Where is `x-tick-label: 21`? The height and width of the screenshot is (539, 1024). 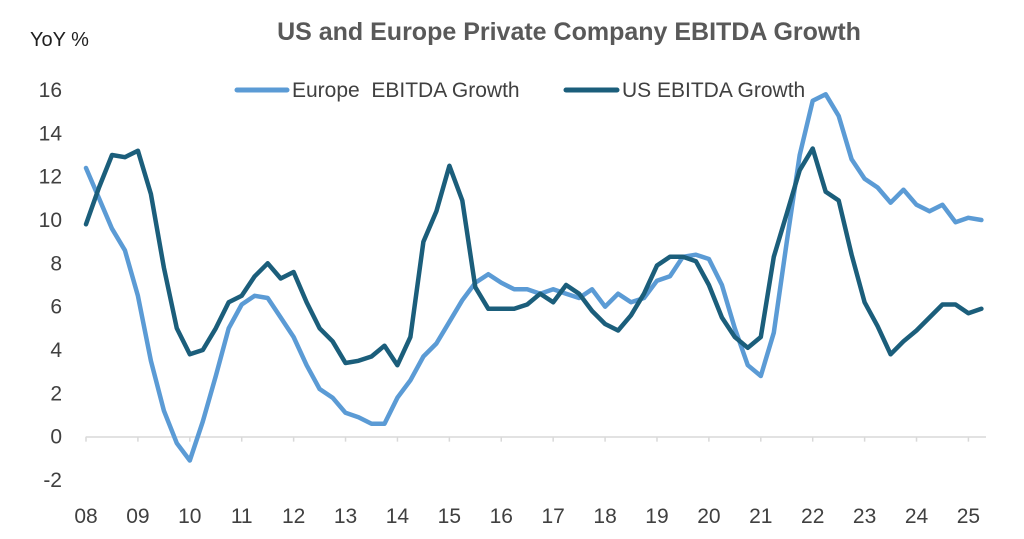 x-tick-label: 21 is located at coordinates (760, 516).